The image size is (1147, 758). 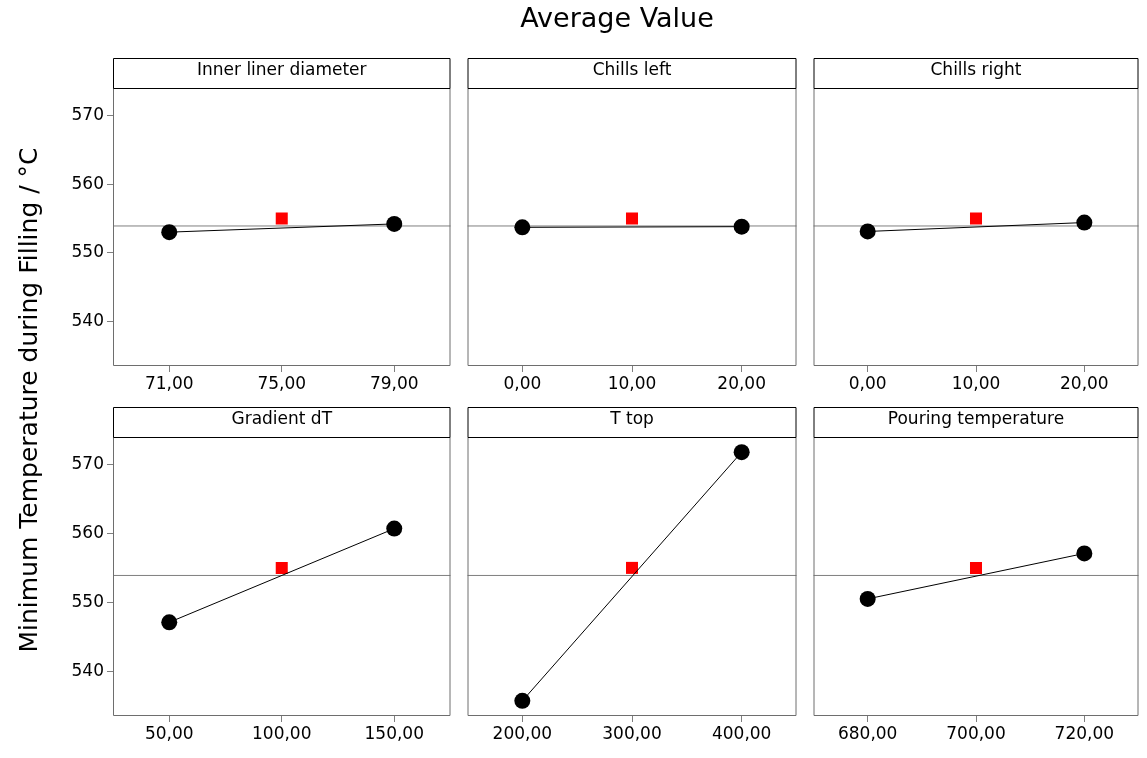 What do you see at coordinates (1084, 732) in the screenshot?
I see `x-tick-label: 720,00` at bounding box center [1084, 732].